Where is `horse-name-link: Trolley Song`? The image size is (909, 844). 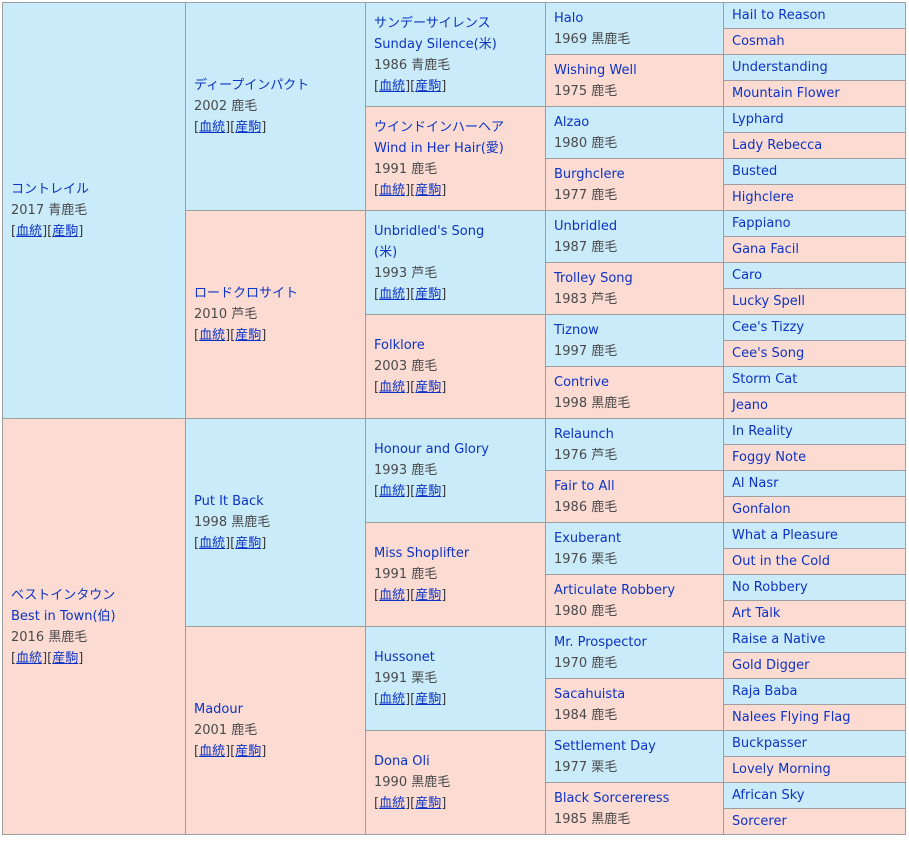
horse-name-link: Trolley Song is located at coordinates (593, 278).